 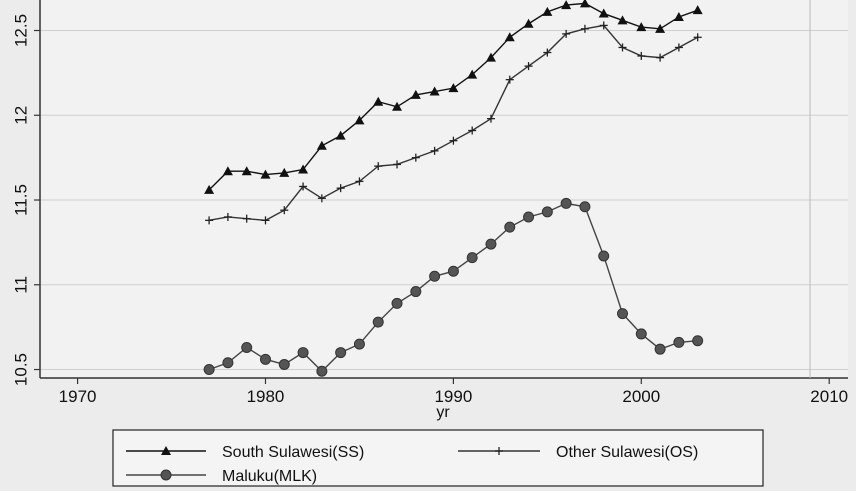 What do you see at coordinates (293, 452) in the screenshot?
I see `legend-label: South Sulawesi(SS)` at bounding box center [293, 452].